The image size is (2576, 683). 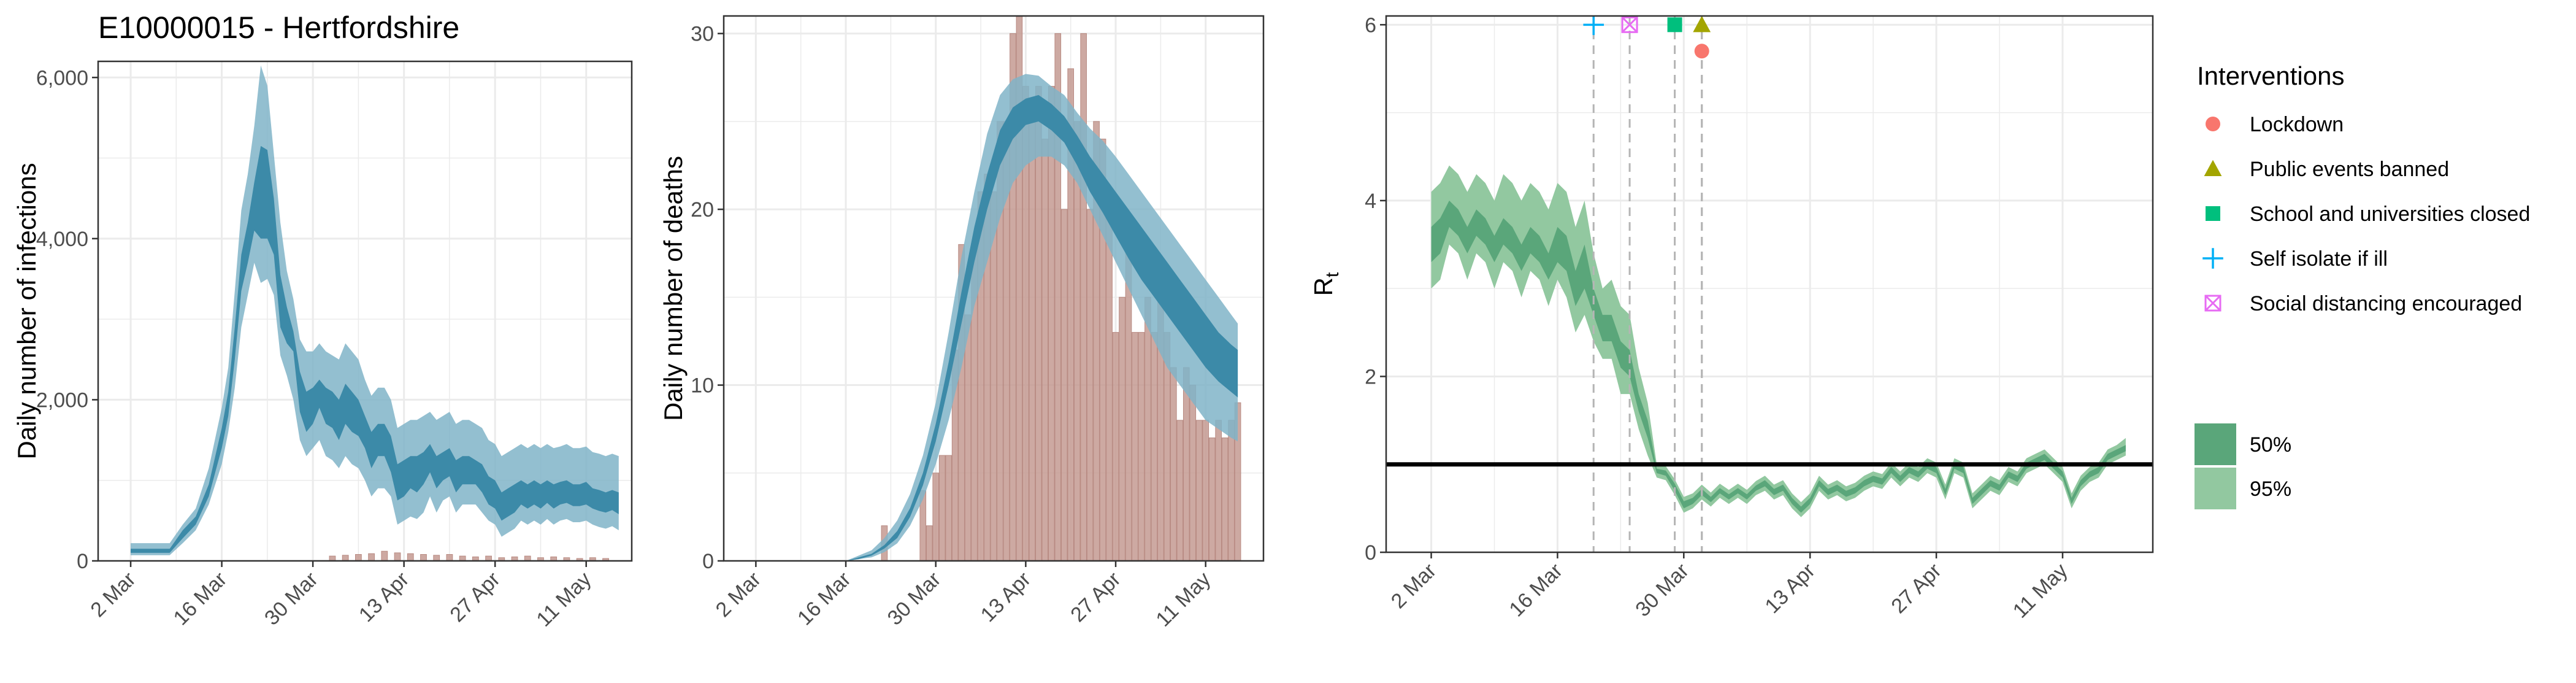 I want to click on y-tick-label: 6, so click(x=1370, y=25).